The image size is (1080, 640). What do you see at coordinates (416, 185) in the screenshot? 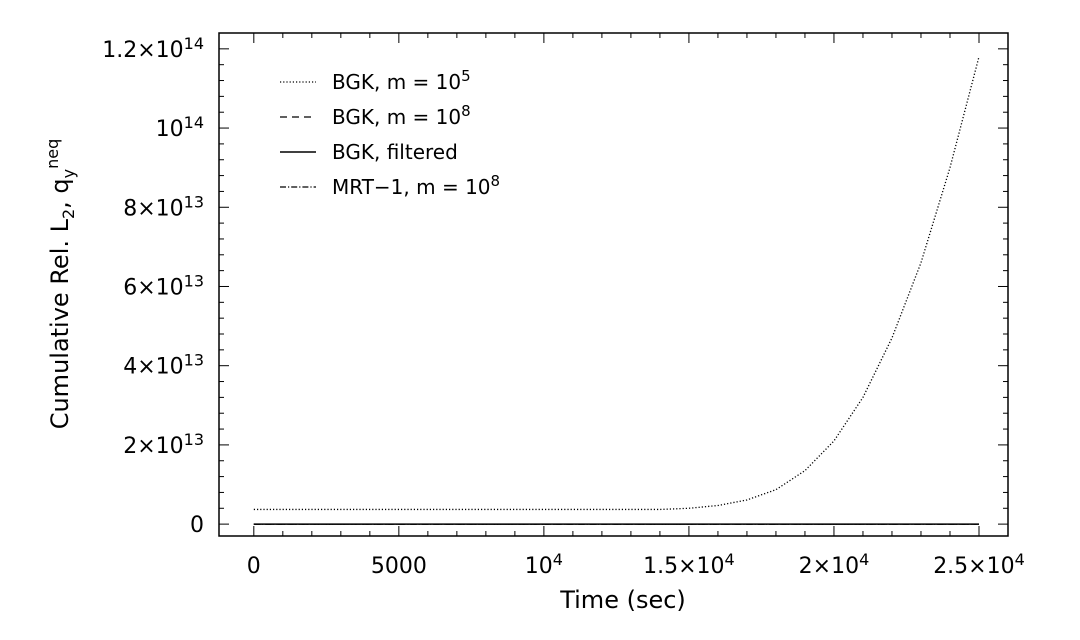
I see `legend-label: MRT−1, m = 108` at bounding box center [416, 185].